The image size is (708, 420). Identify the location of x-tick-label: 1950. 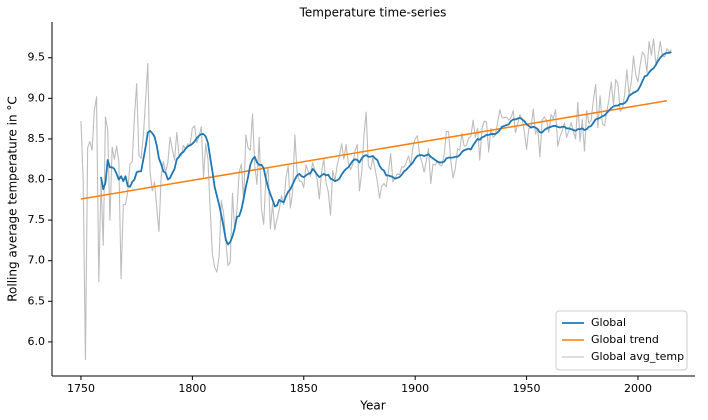
(527, 388).